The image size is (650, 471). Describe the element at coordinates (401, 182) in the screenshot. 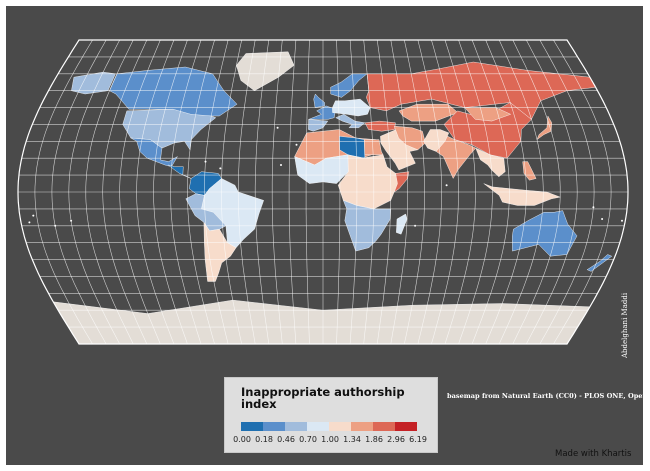

I see `country-horn` at that location.